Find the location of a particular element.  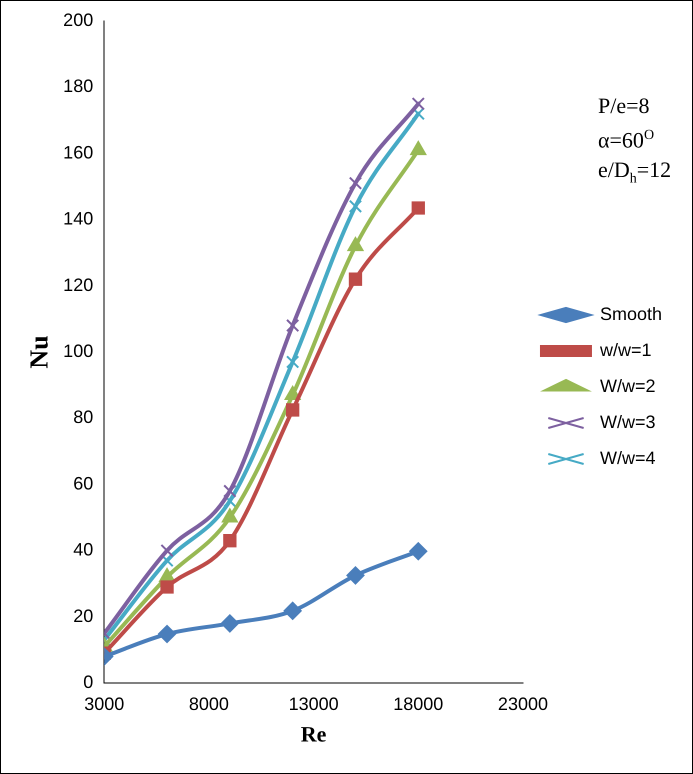

y-tick-label: 140 is located at coordinates (78, 218).